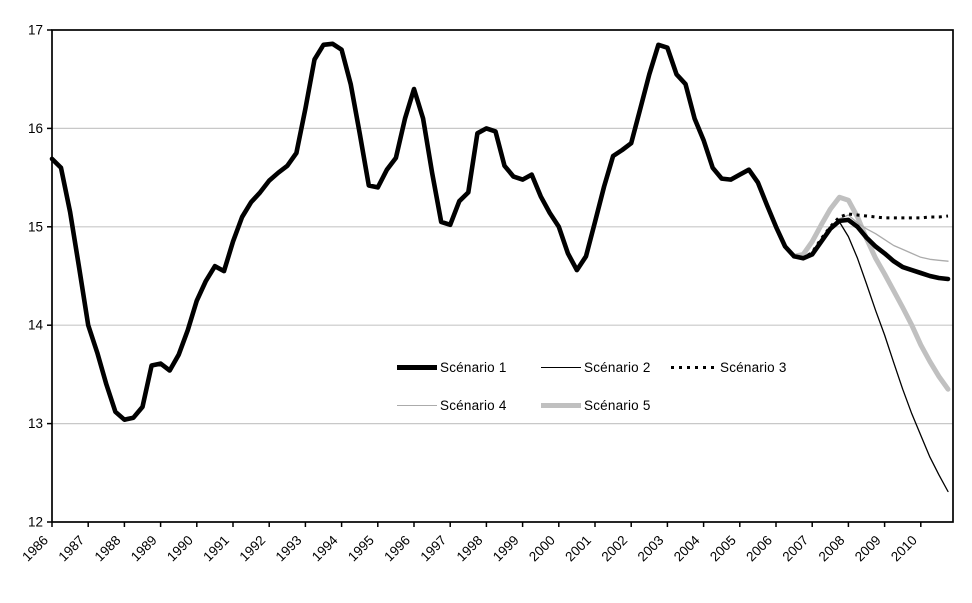  What do you see at coordinates (868, 549) in the screenshot?
I see `x-axis-label-2009: 2009` at bounding box center [868, 549].